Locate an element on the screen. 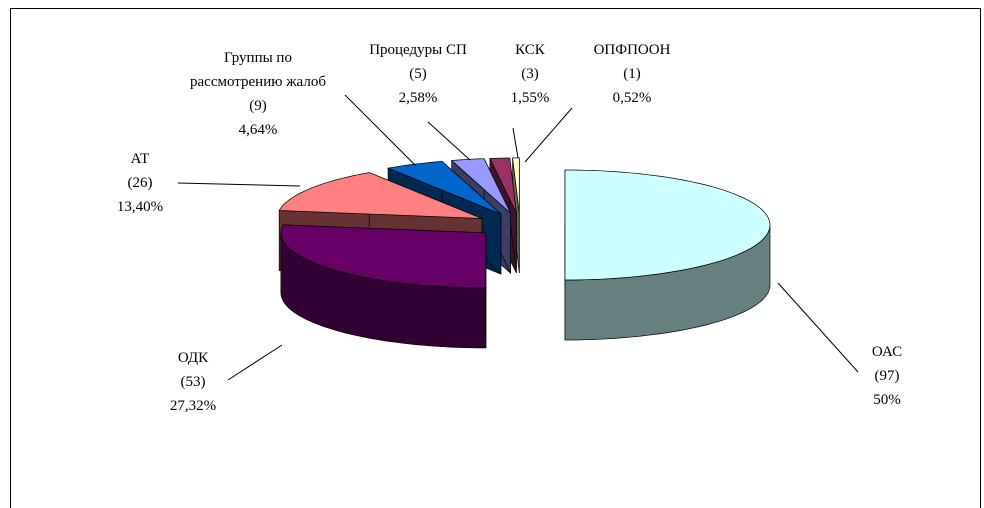  category-label: КСК is located at coordinates (530, 50).